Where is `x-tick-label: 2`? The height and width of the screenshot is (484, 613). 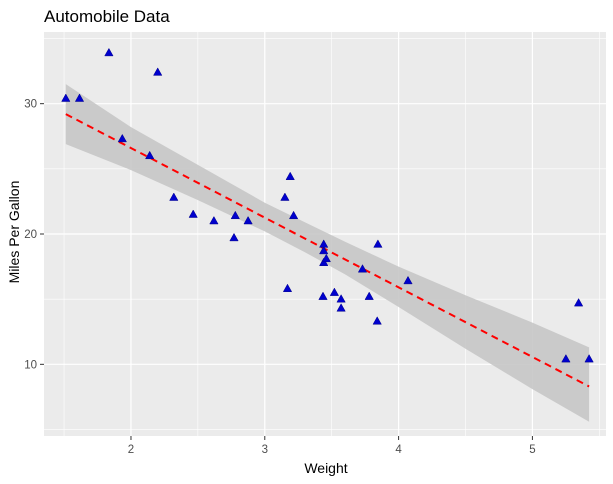
x-tick-label: 2 is located at coordinates (131, 450).